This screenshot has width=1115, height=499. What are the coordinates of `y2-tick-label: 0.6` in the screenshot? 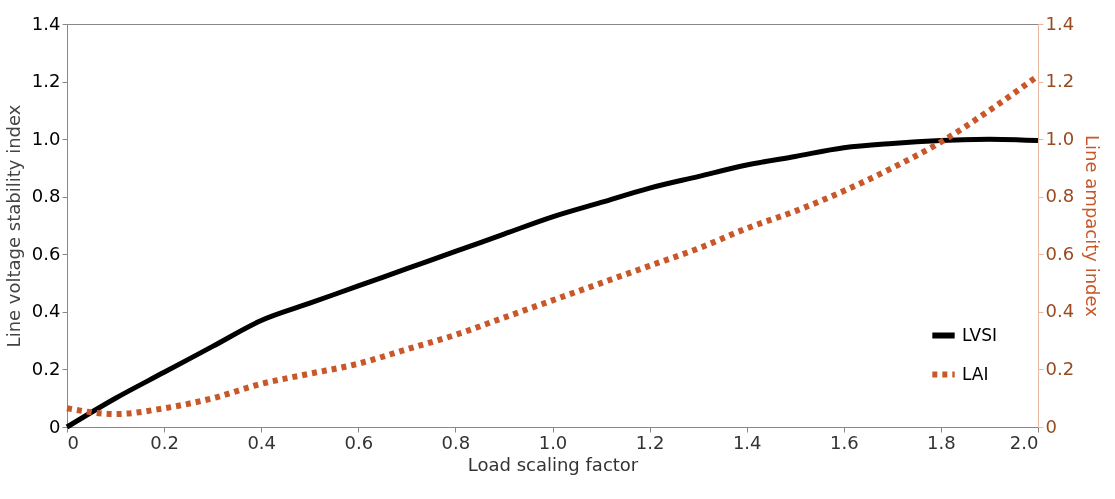 It's located at (1060, 253).